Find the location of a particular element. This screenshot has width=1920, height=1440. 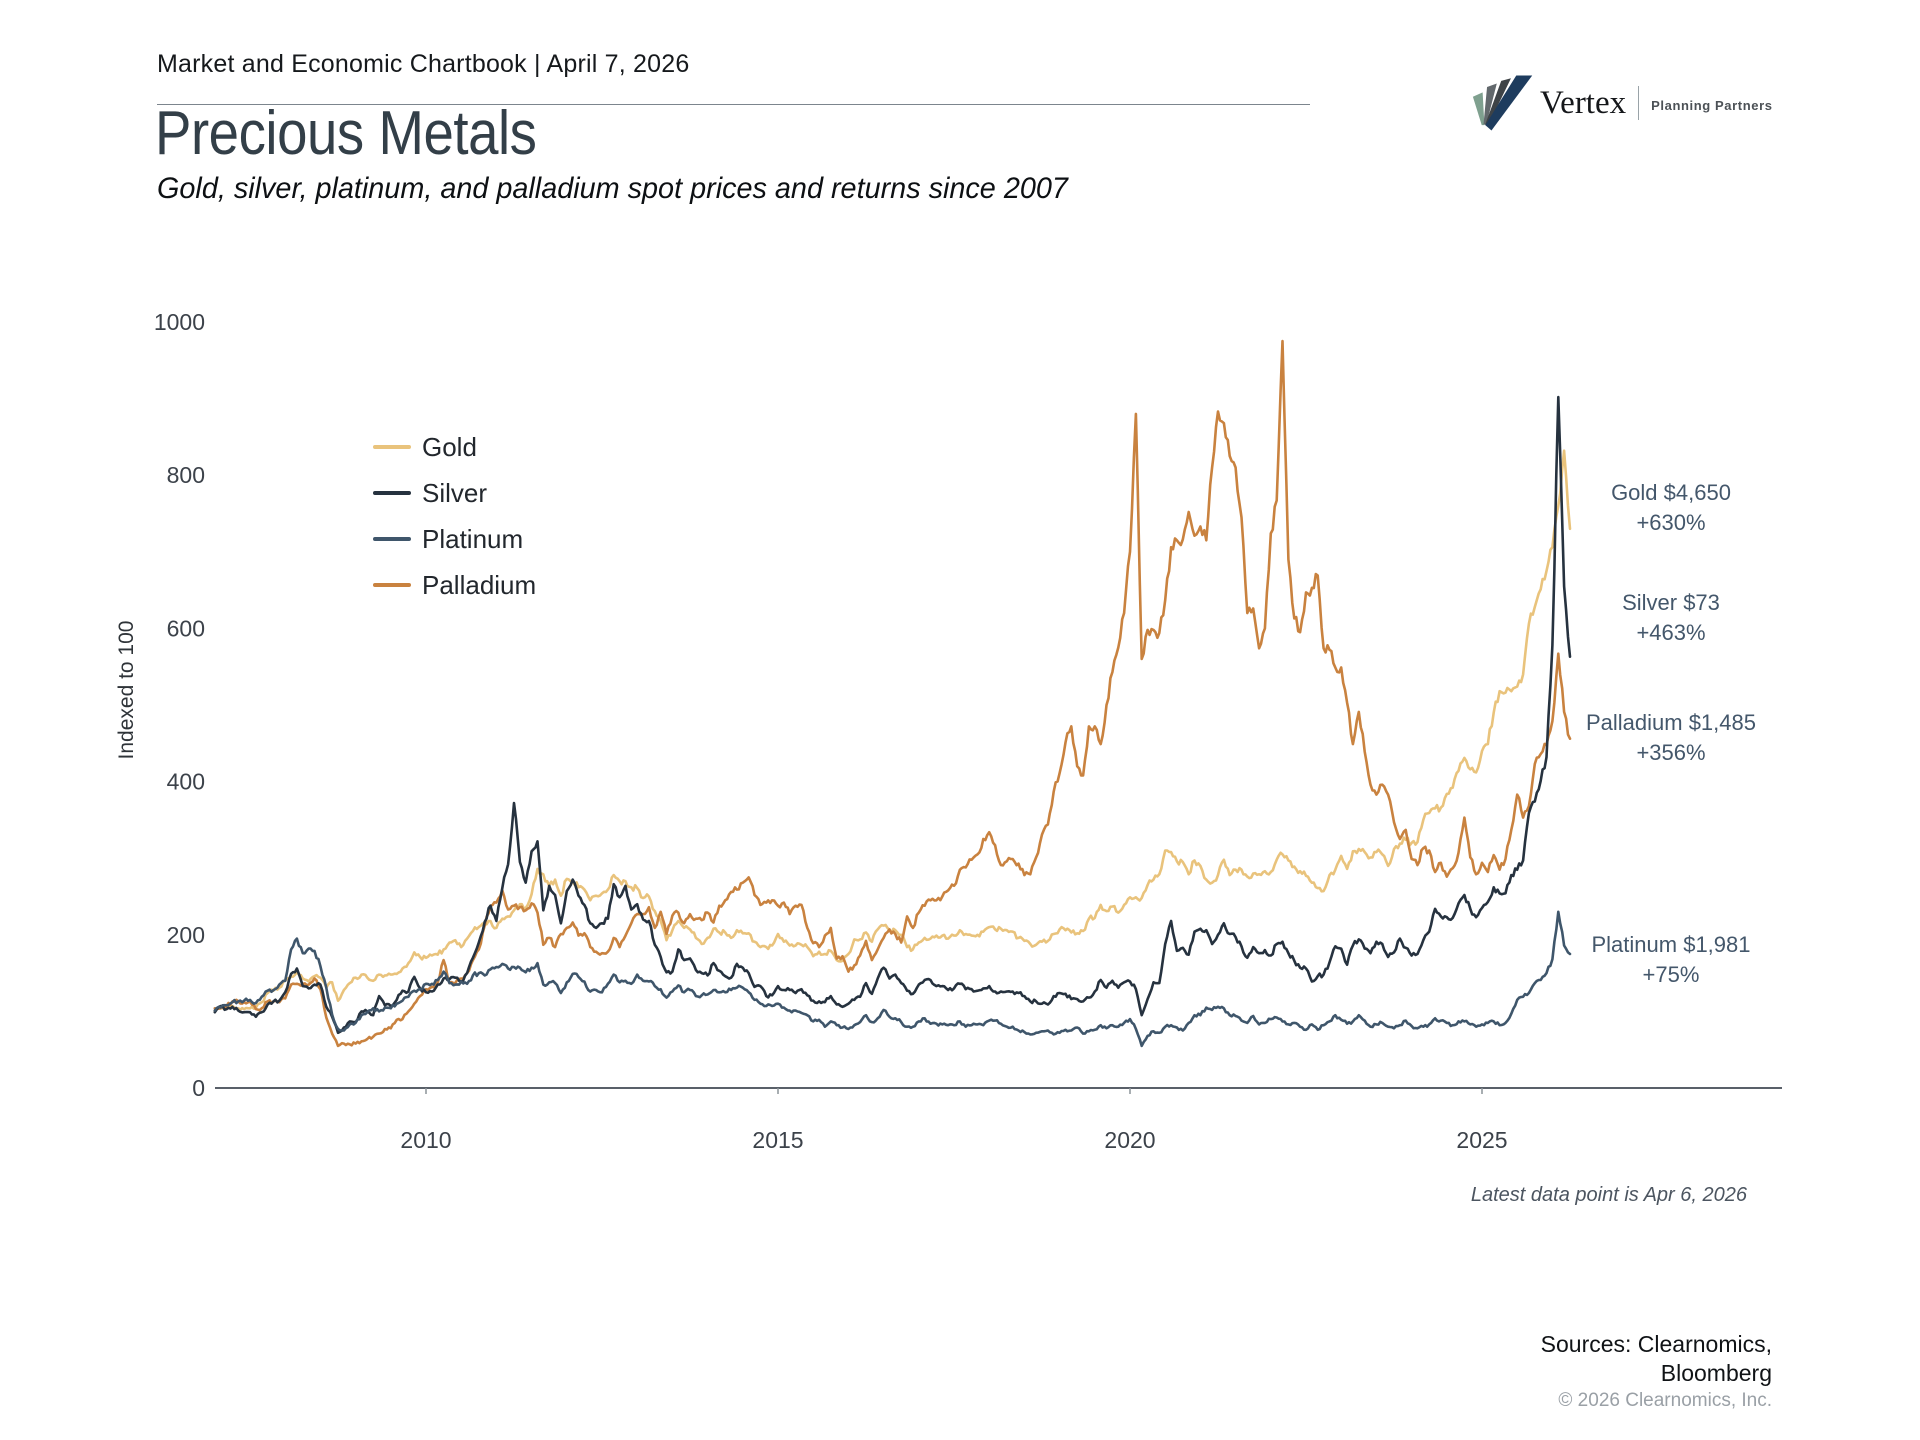

legend-item-platinum: Platinum is located at coordinates (454, 539).